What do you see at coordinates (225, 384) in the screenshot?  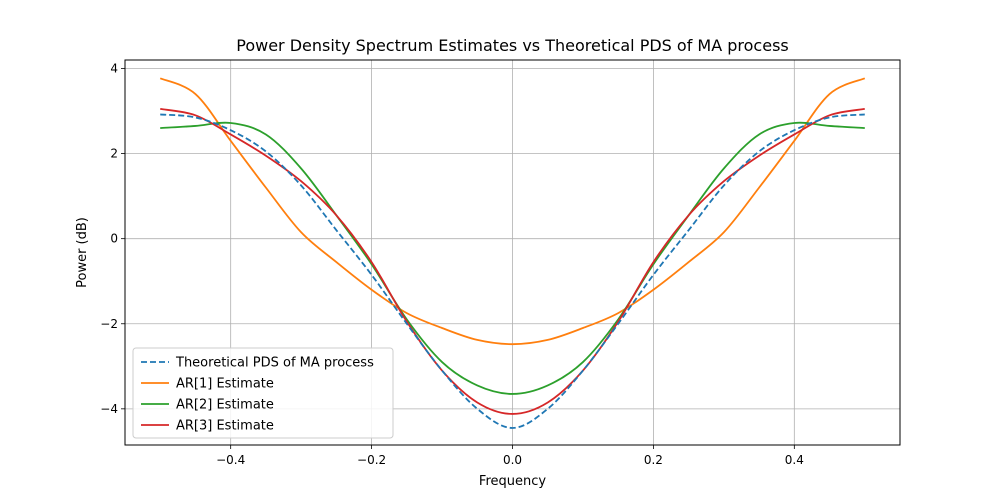 I see `legend-label: AR[1] Estimate` at bounding box center [225, 384].